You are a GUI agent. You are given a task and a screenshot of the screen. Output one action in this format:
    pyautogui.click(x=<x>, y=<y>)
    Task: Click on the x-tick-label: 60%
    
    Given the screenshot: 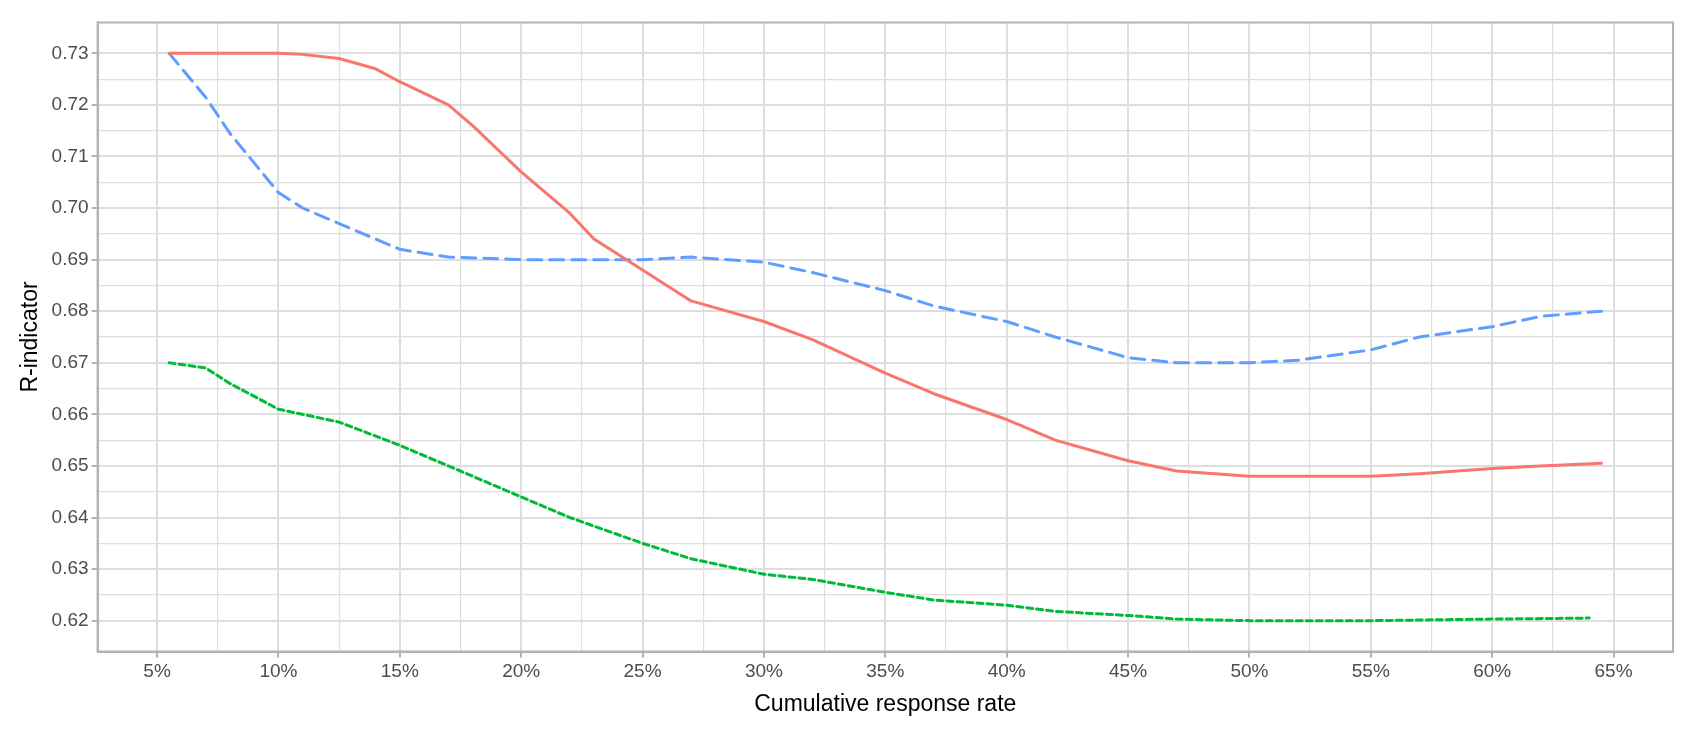 What is the action you would take?
    pyautogui.click(x=1492, y=671)
    